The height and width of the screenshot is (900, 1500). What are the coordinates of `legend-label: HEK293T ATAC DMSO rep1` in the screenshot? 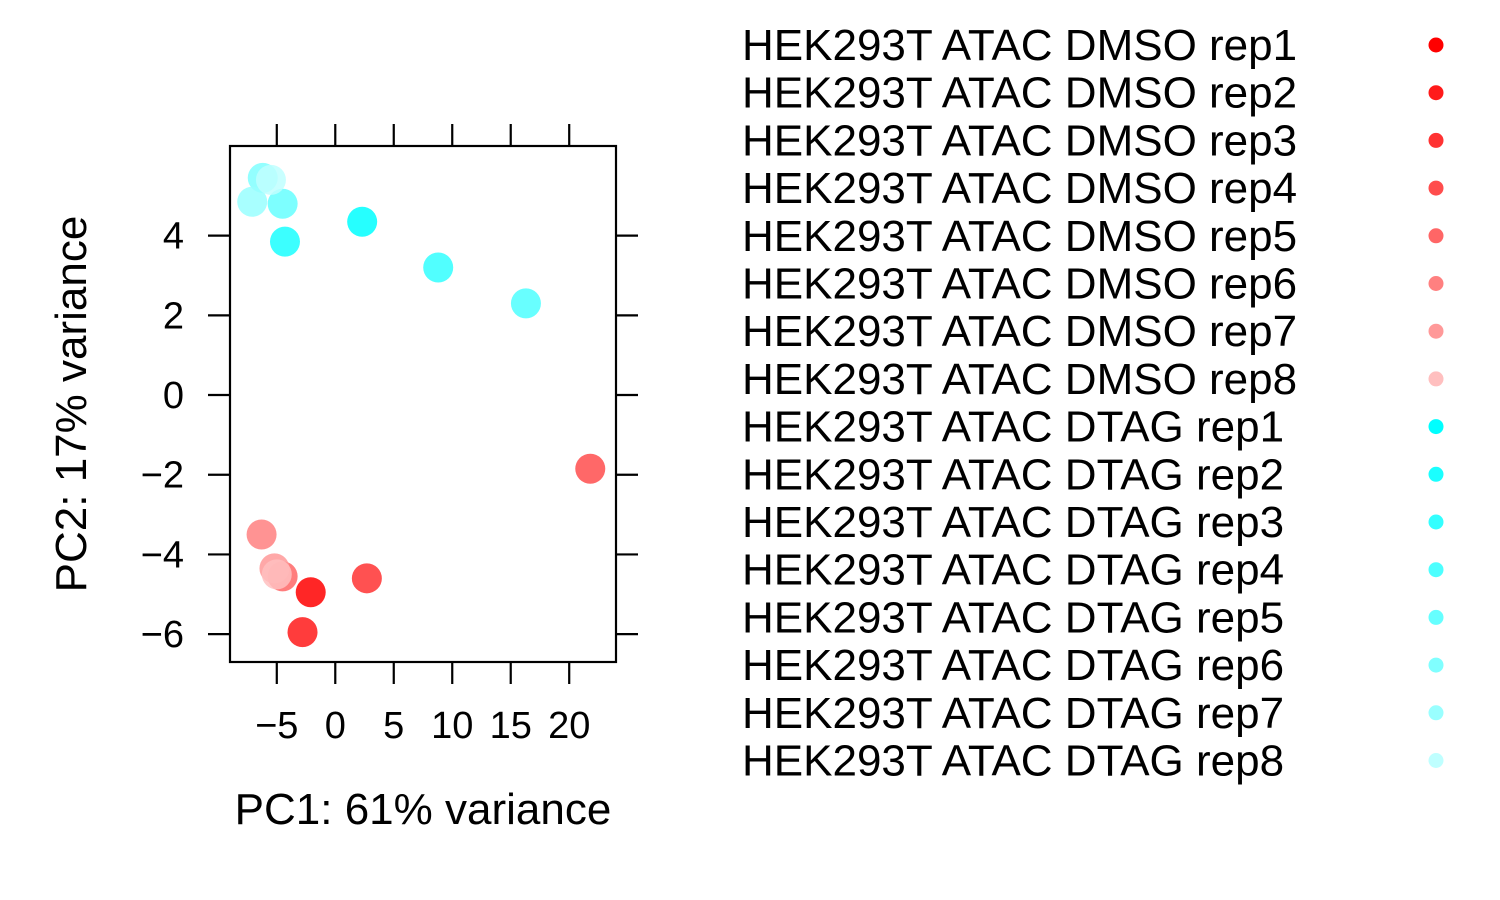 It's located at (1019, 45).